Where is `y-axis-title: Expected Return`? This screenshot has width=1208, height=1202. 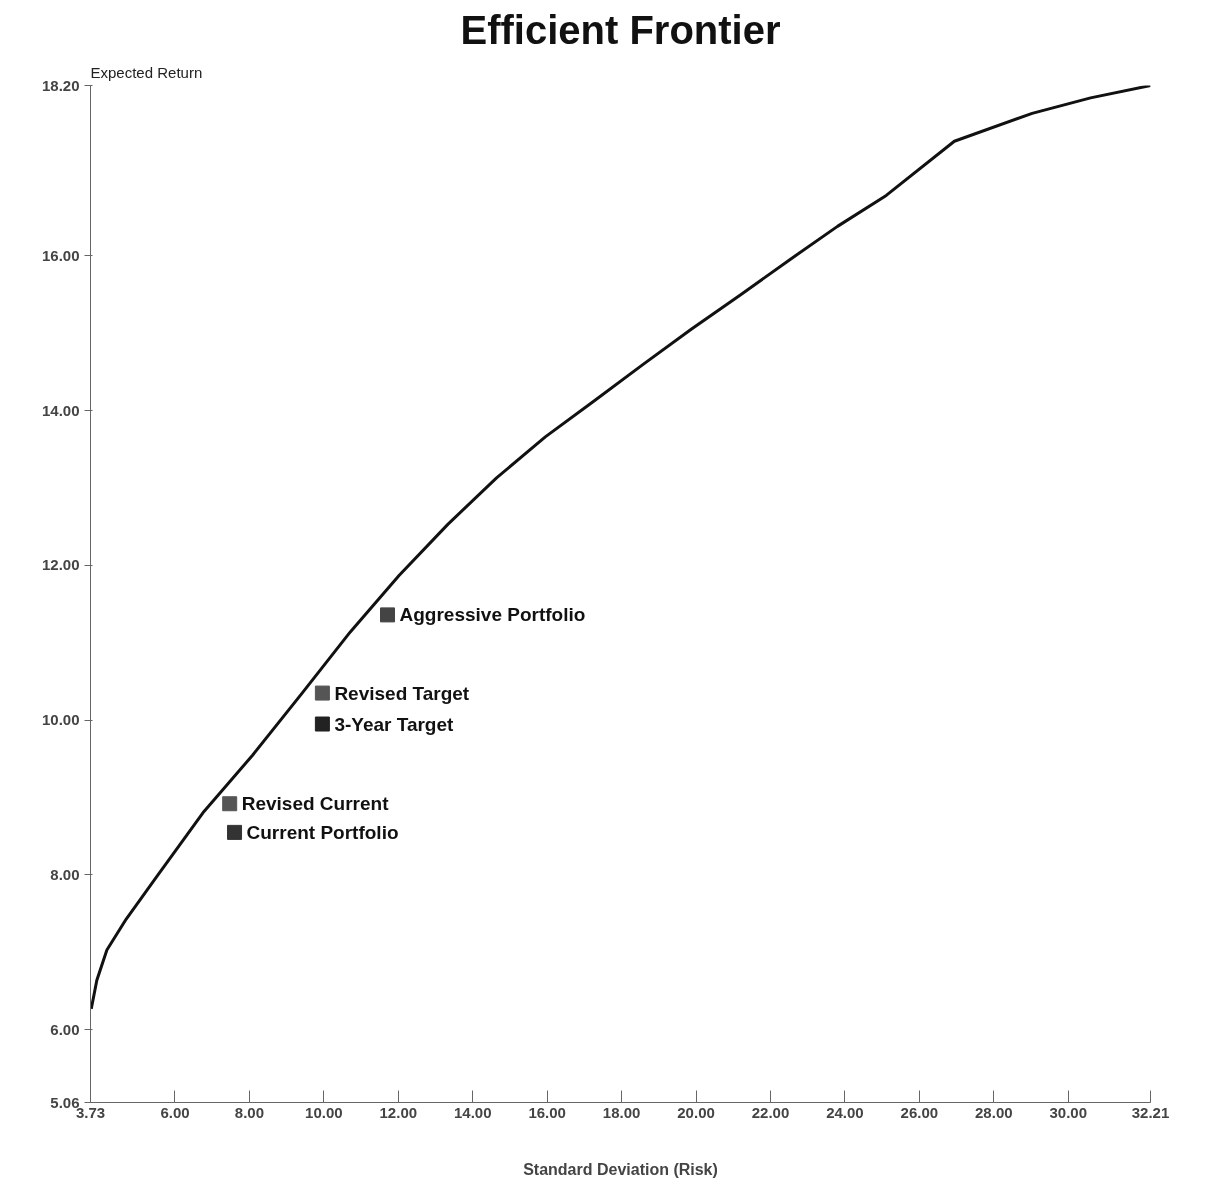 y-axis-title: Expected Return is located at coordinates (146, 72).